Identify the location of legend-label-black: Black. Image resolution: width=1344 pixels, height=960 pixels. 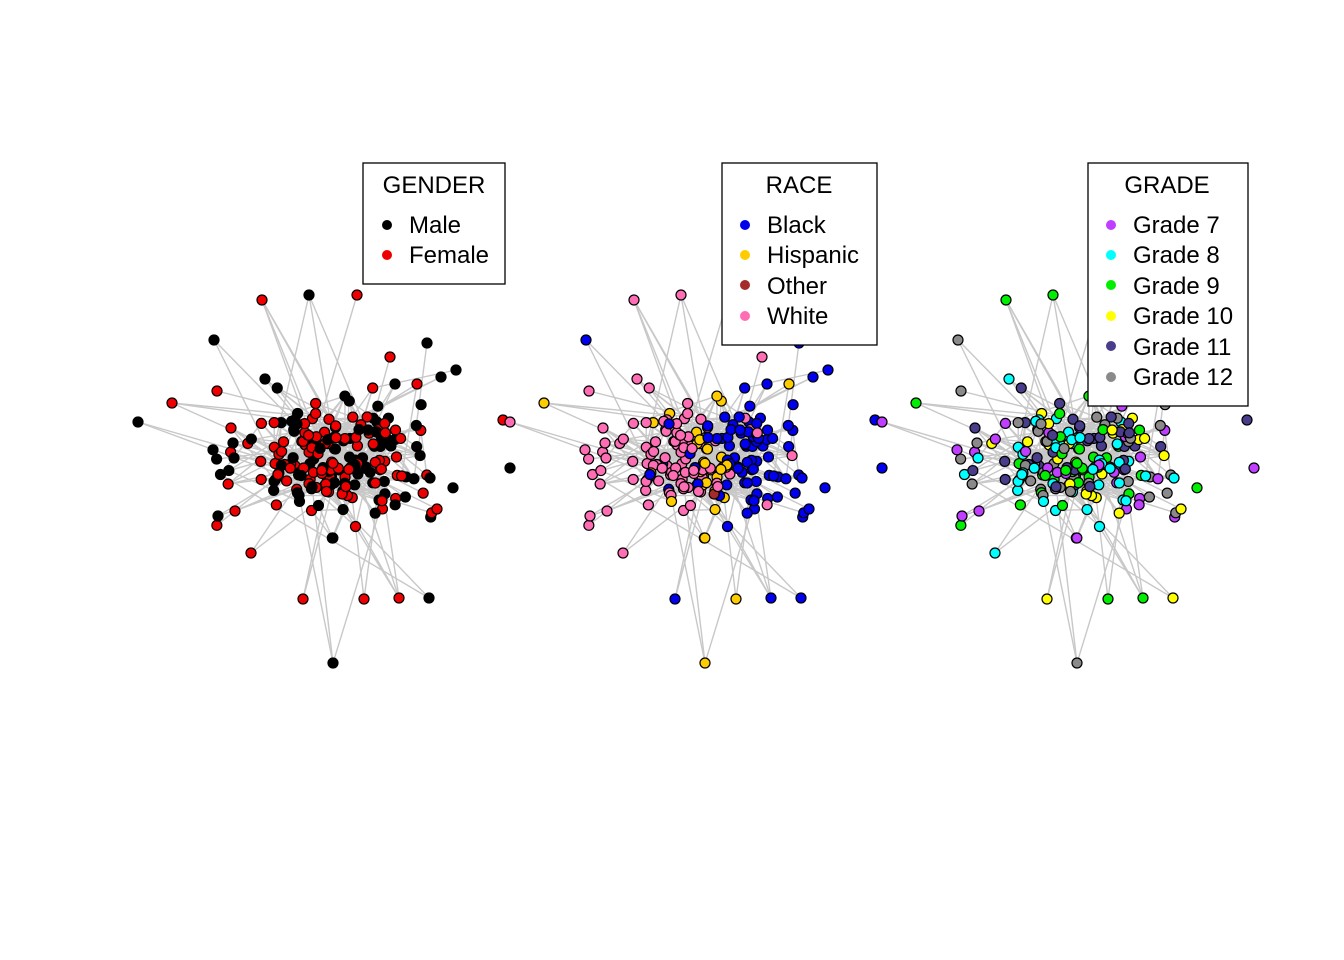
(797, 225).